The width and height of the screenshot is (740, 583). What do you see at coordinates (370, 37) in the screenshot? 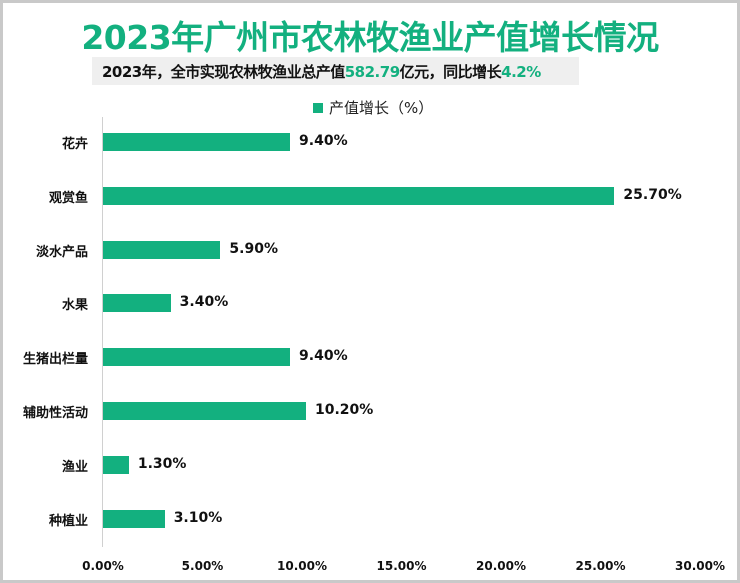
I see `chart-title: 2023年广州市农林牧渔业产值增长情况` at bounding box center [370, 37].